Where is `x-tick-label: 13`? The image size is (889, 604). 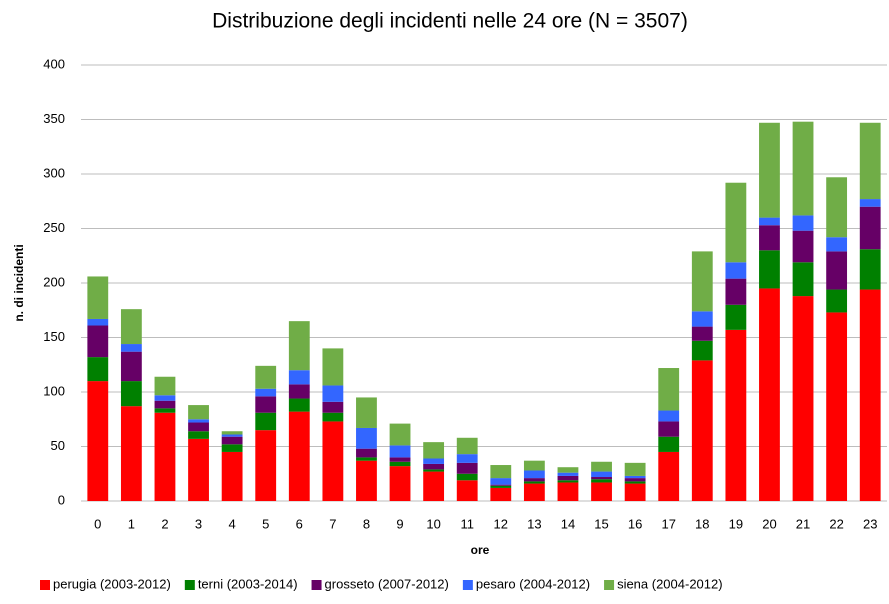
x-tick-label: 13 is located at coordinates (534, 523).